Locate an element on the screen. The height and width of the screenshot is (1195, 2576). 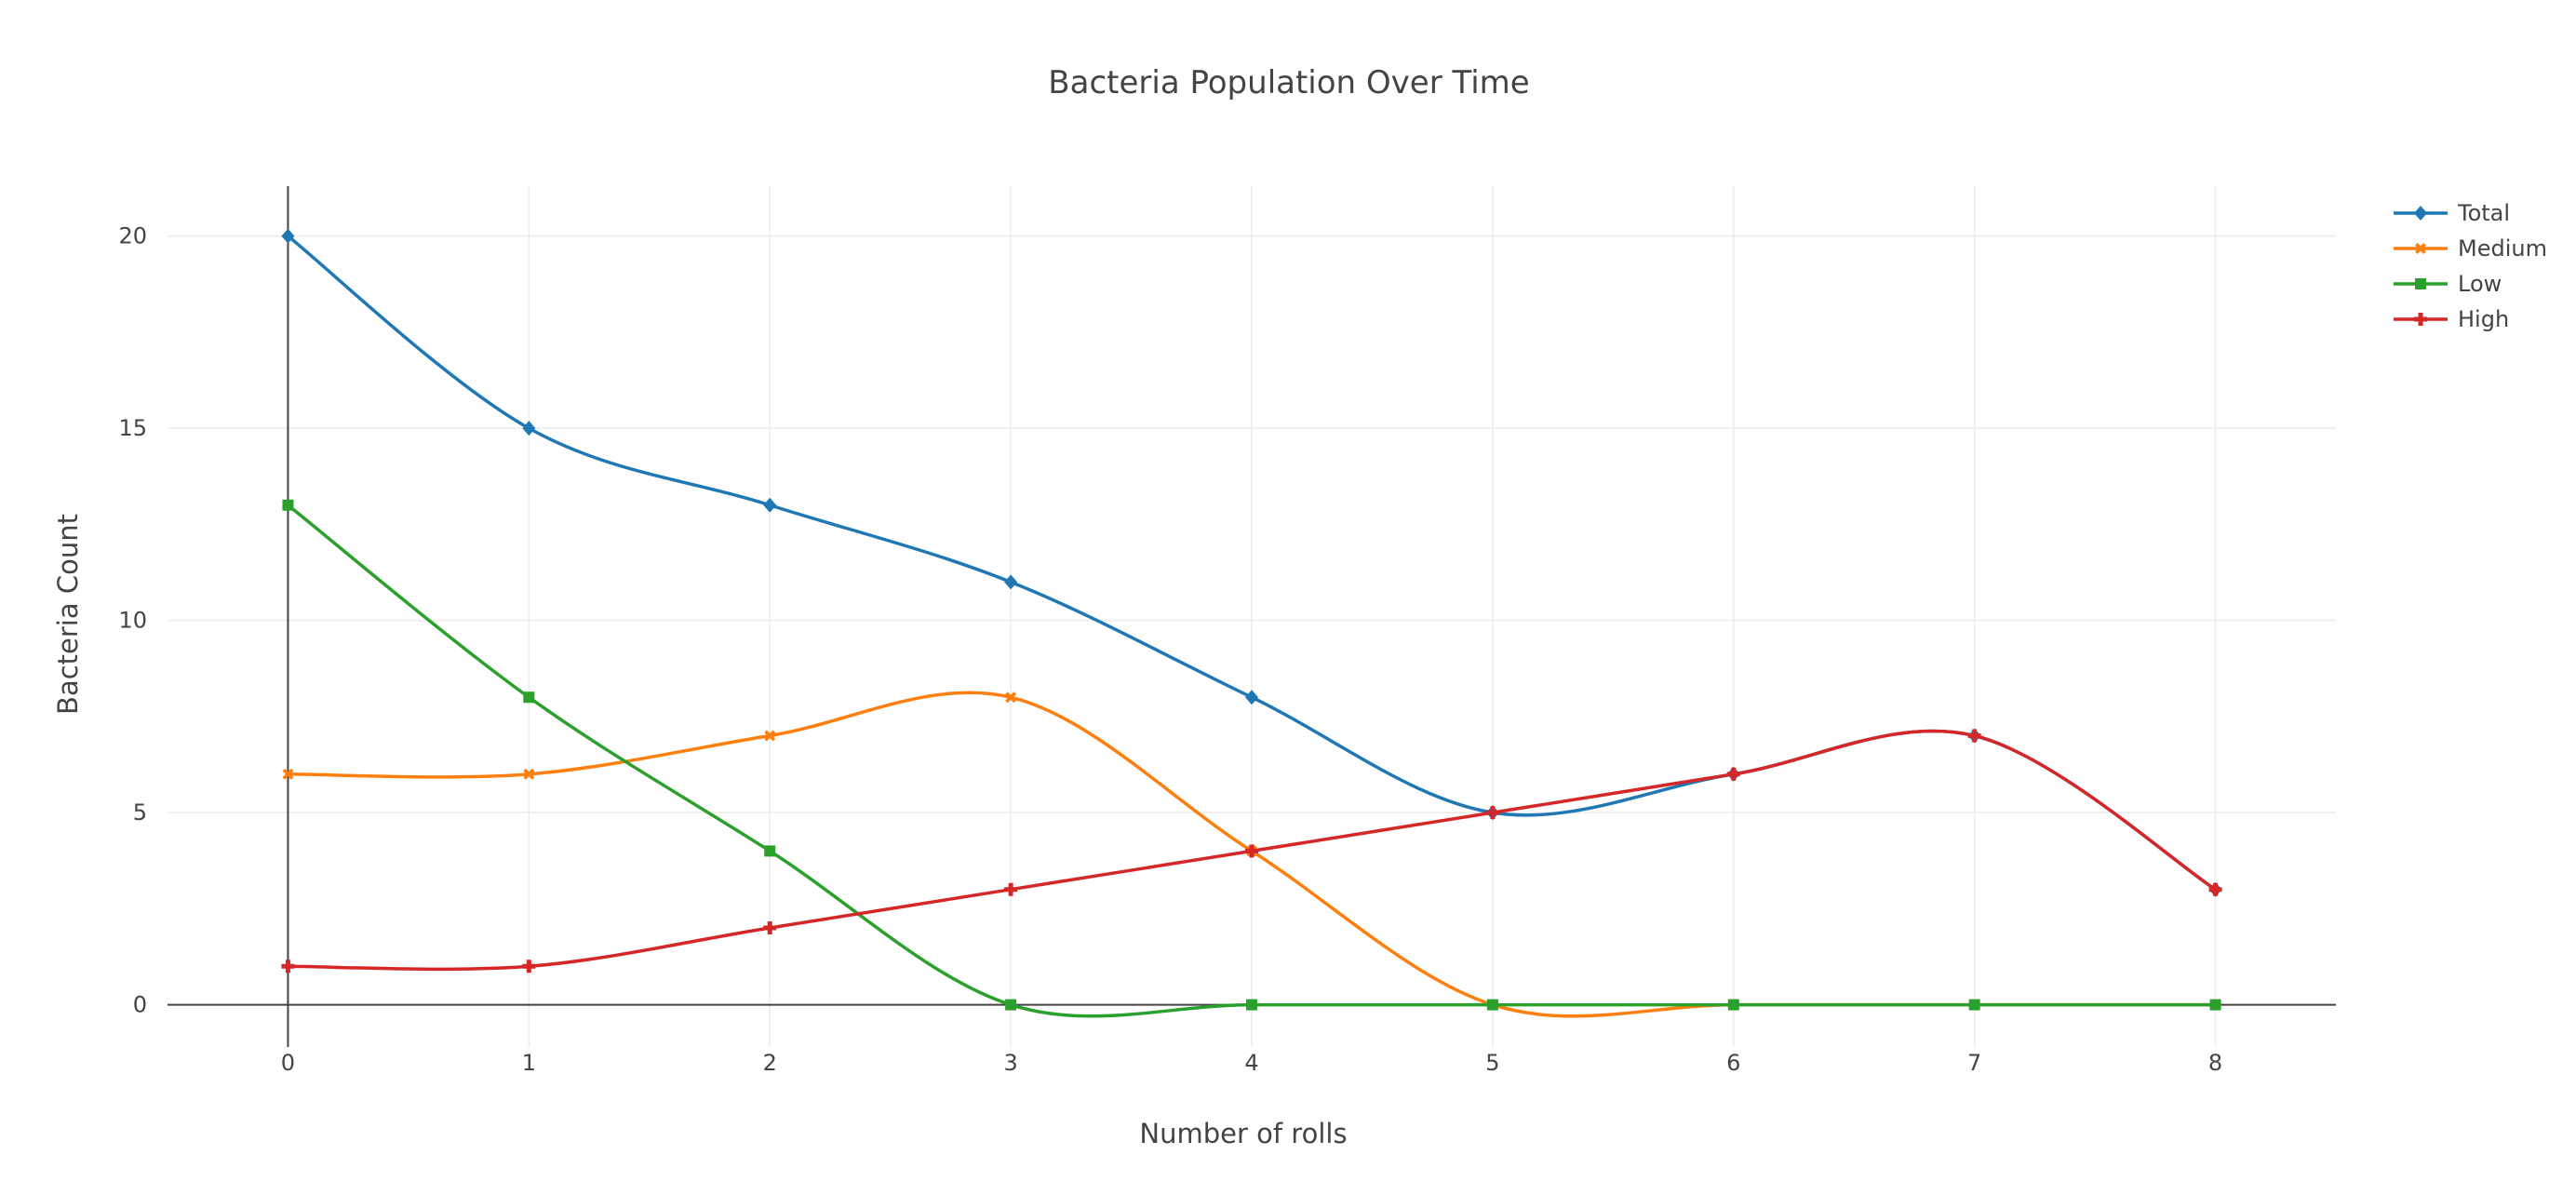
x-tick-label: 0 is located at coordinates (288, 1063).